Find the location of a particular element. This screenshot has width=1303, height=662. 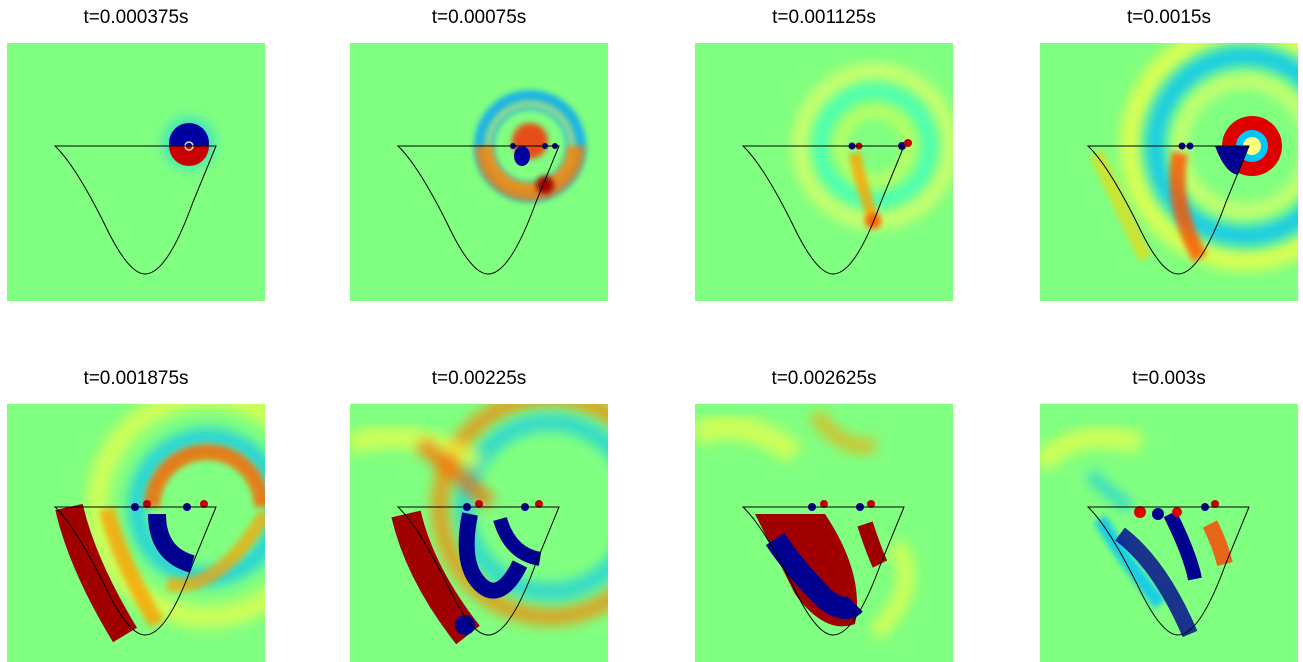

panel-title: t=0.001125s is located at coordinates (824, 17).